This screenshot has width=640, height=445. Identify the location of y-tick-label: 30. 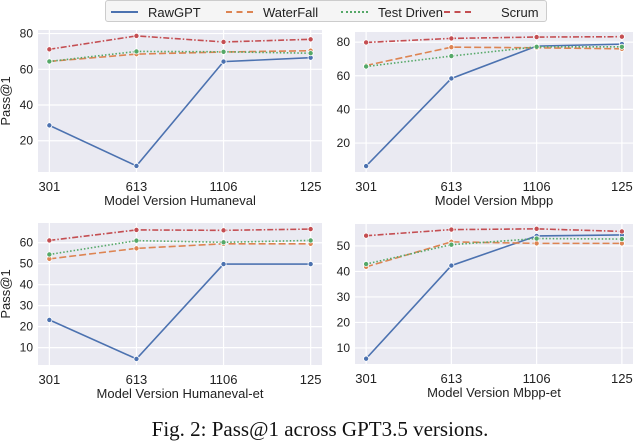
(344, 297).